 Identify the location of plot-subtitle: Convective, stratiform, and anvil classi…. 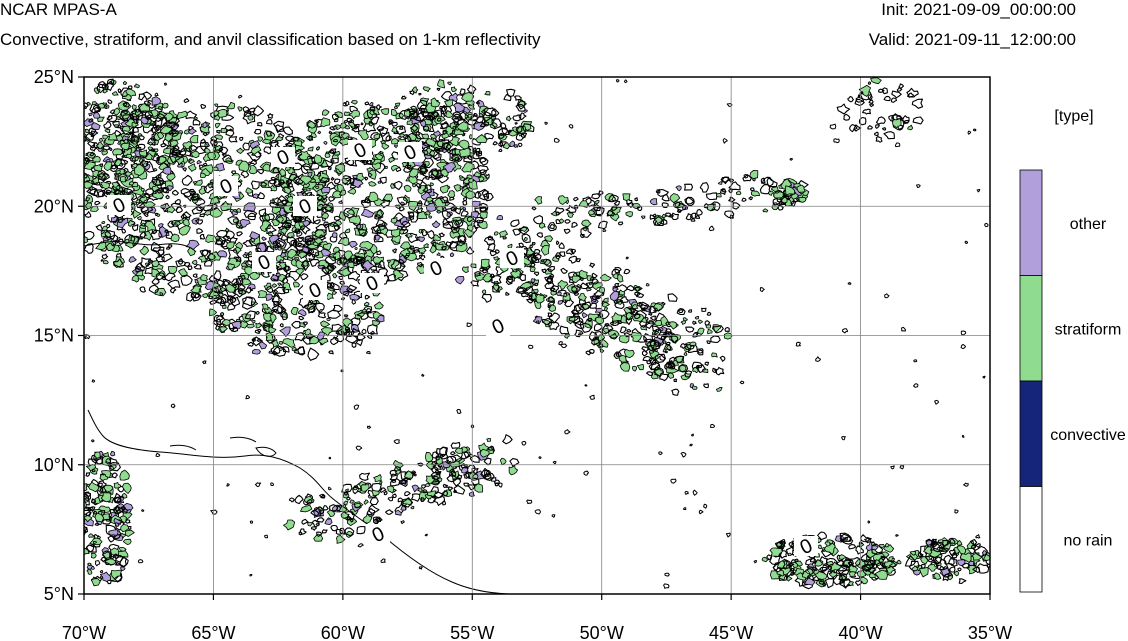
(270, 39).